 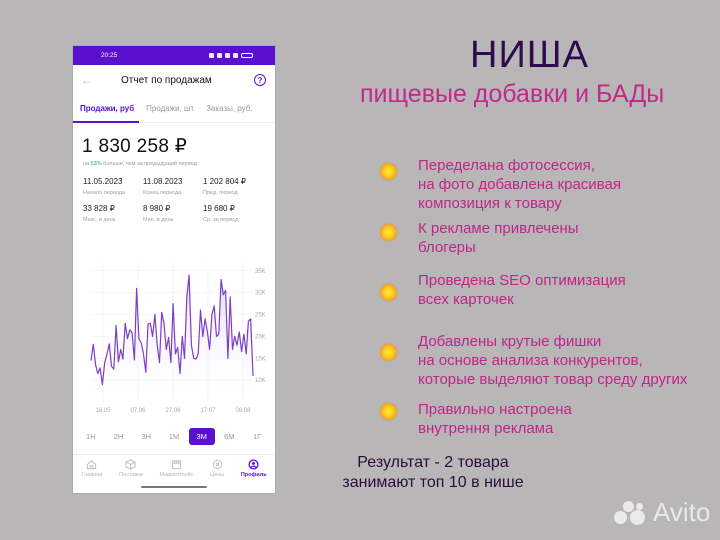 What do you see at coordinates (103, 181) in the screenshot?
I see `stat-value: 11.05.2023` at bounding box center [103, 181].